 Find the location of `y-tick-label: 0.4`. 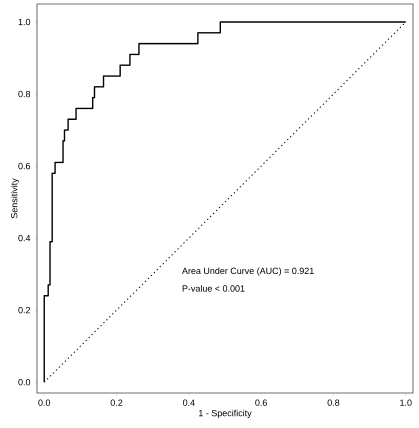

y-tick-label: 0.4 is located at coordinates (24, 238).